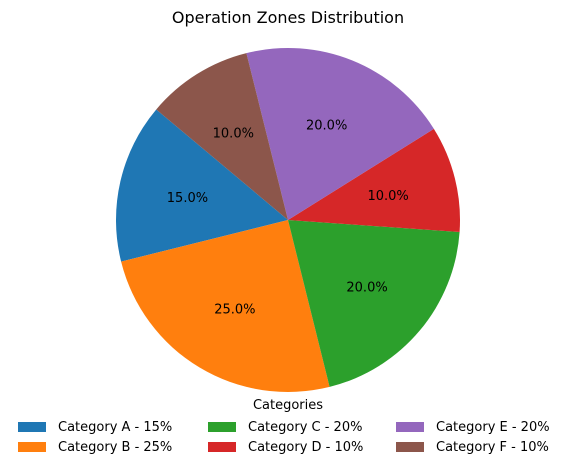 The height and width of the screenshot is (471, 576). I want to click on pie-slice-category-e, so click(340, 134).